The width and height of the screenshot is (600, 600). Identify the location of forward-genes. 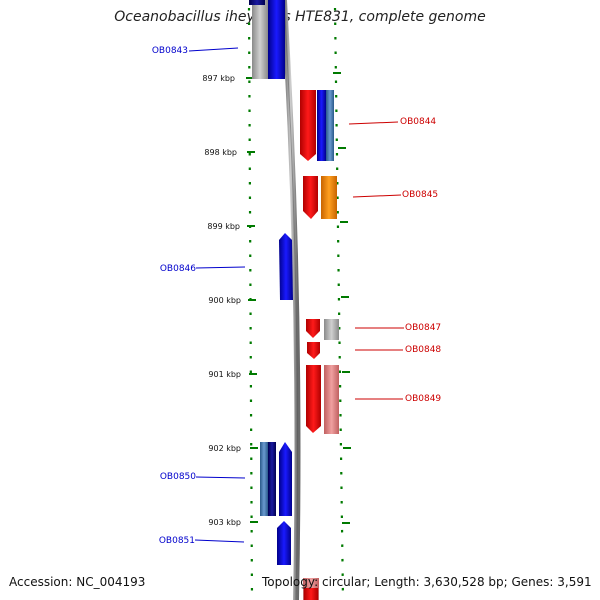
(271, 282).